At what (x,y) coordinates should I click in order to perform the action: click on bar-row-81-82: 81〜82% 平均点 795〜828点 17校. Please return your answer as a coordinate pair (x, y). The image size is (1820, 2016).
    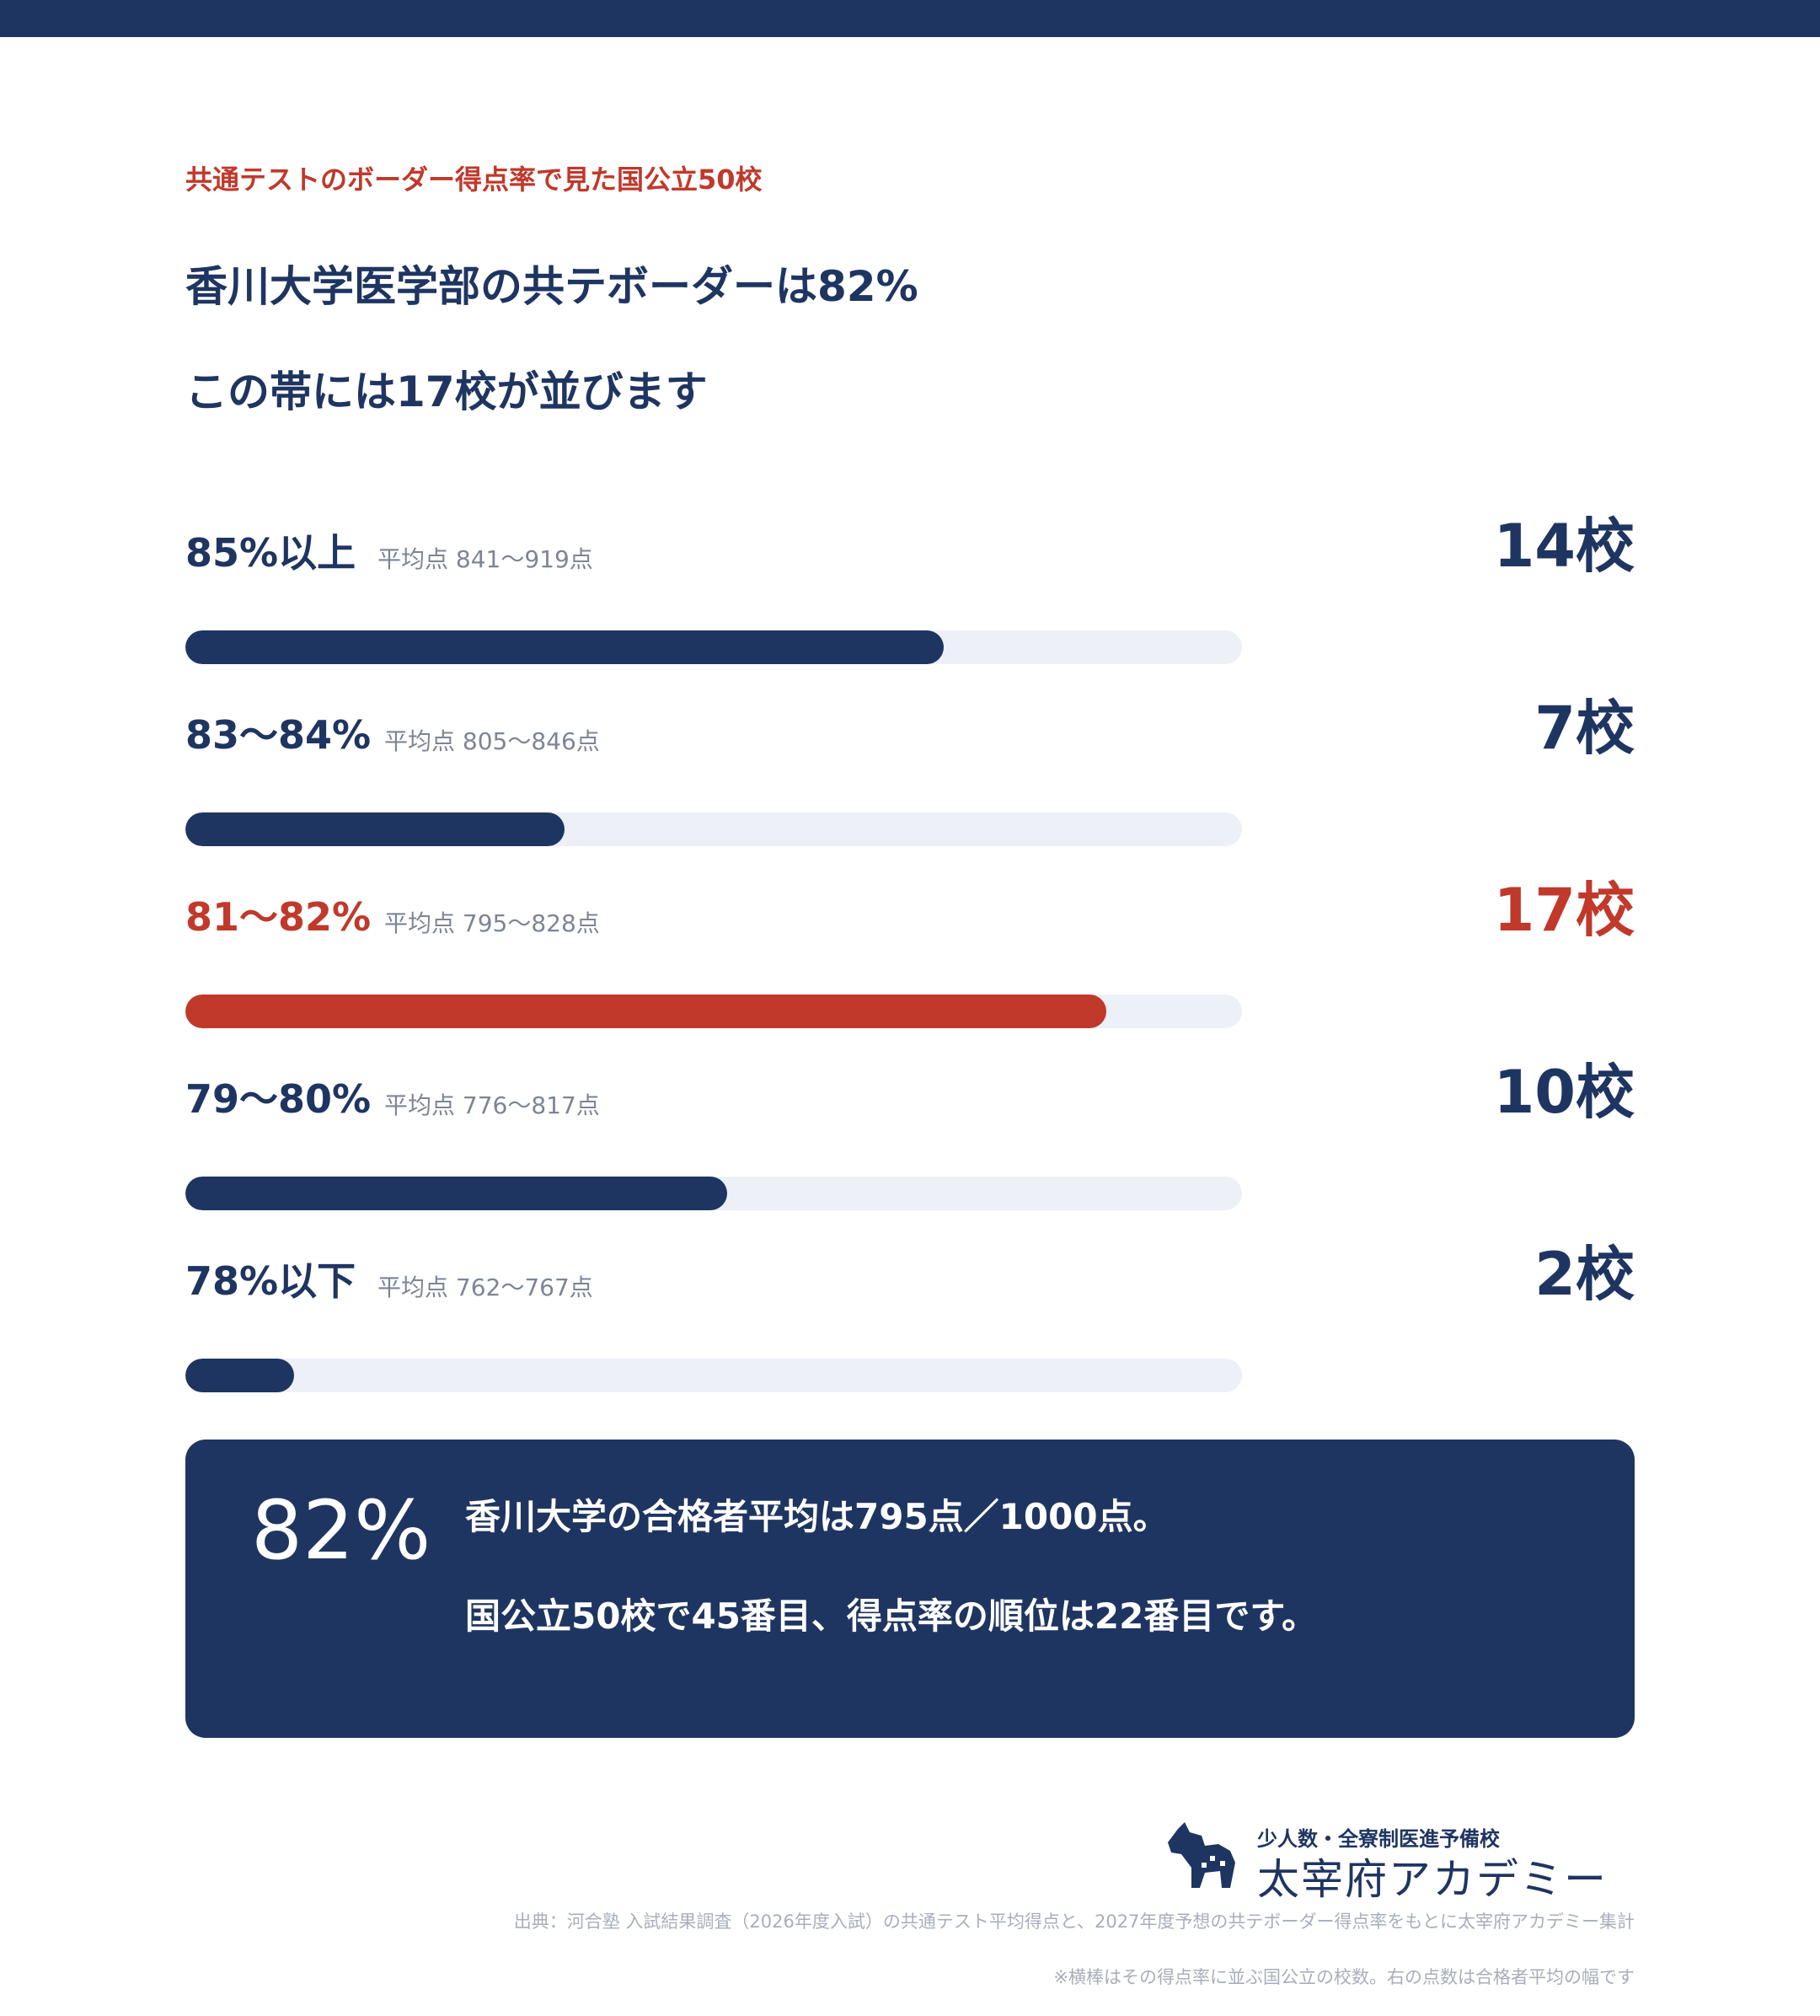
    Looking at the image, I should click on (910, 965).